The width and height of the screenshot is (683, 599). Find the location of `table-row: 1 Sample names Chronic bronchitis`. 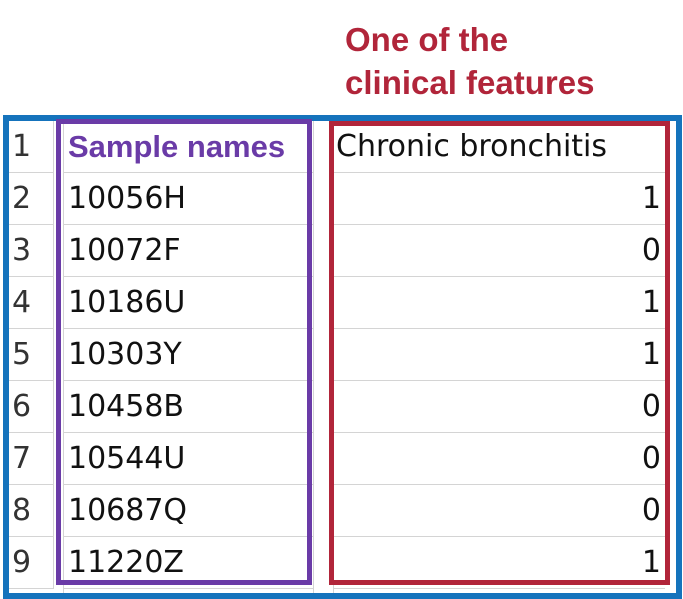

table-row: 1 Sample names Chronic bronchitis is located at coordinates (342, 147).